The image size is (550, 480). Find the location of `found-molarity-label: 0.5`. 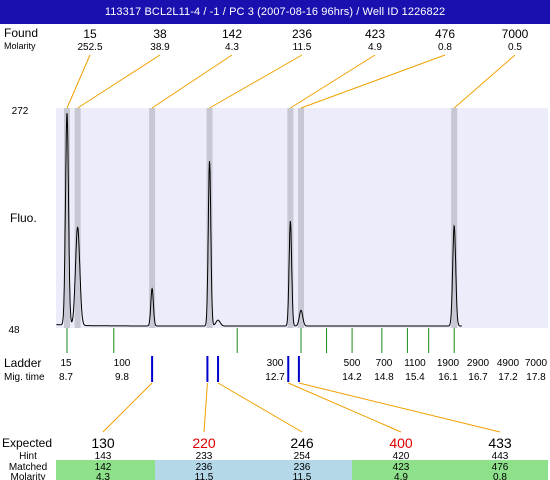

found-molarity-label: 0.5 is located at coordinates (515, 47).